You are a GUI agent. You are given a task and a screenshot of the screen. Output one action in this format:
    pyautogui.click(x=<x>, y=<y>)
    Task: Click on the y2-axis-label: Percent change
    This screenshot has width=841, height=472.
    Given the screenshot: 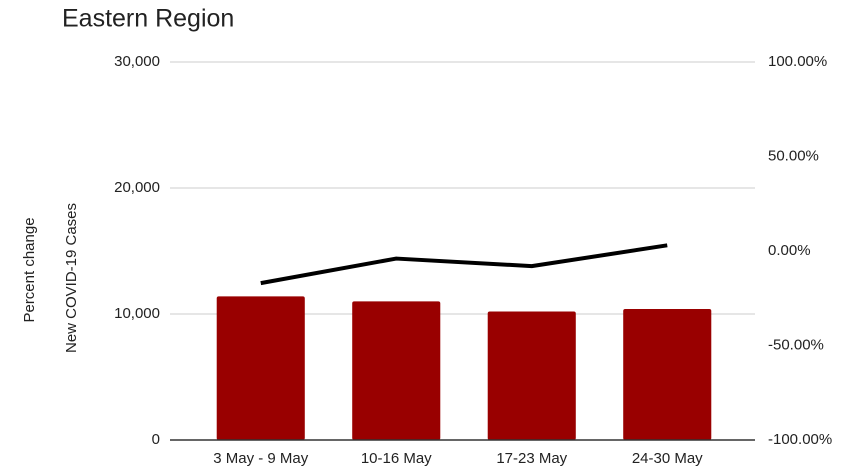 What is the action you would take?
    pyautogui.click(x=29, y=269)
    